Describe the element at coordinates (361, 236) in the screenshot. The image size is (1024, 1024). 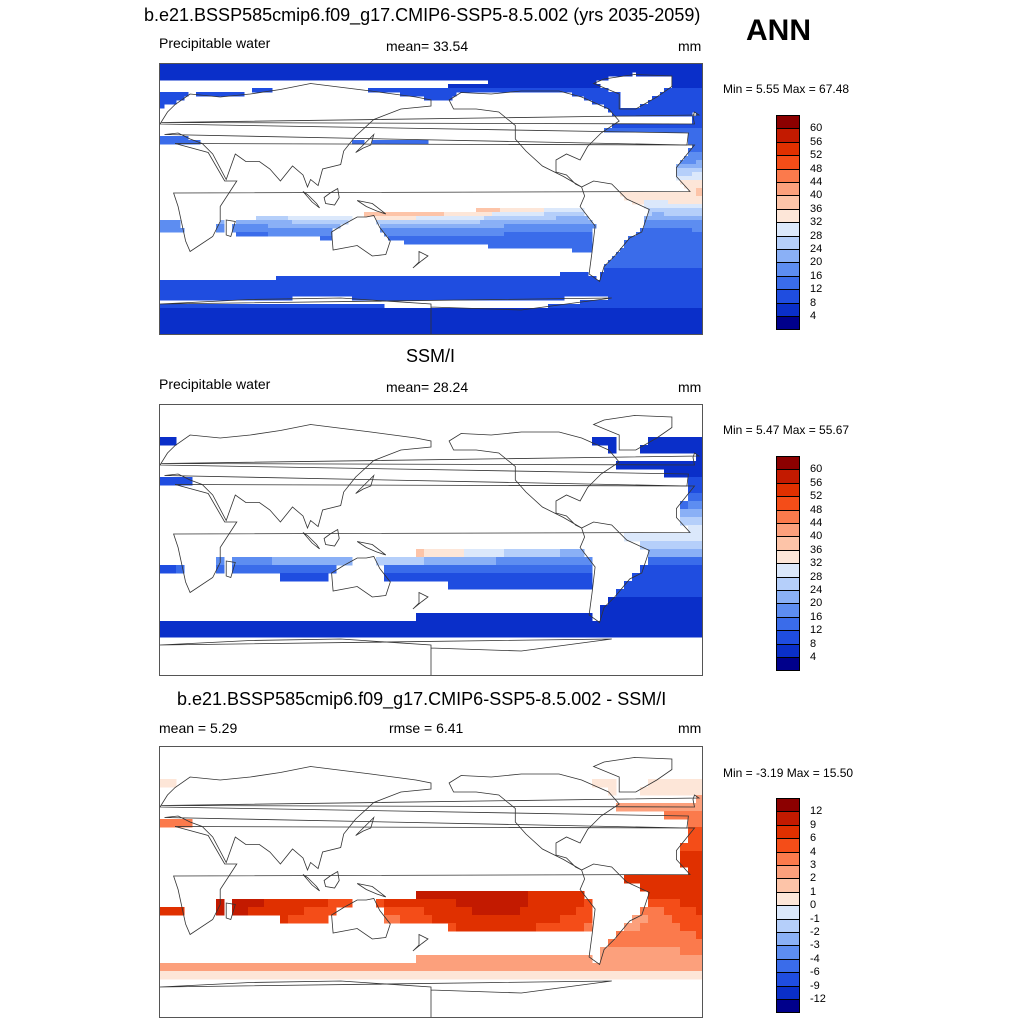
I see `coastline` at that location.